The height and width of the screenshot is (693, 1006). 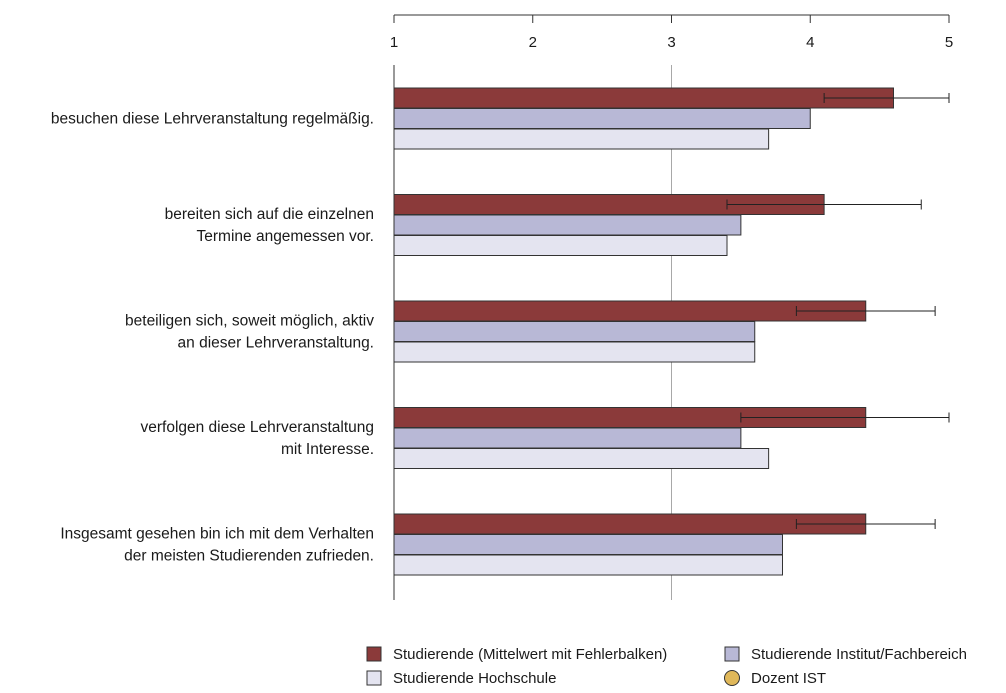 I want to click on legend-item: Dozent IST, so click(x=775, y=678).